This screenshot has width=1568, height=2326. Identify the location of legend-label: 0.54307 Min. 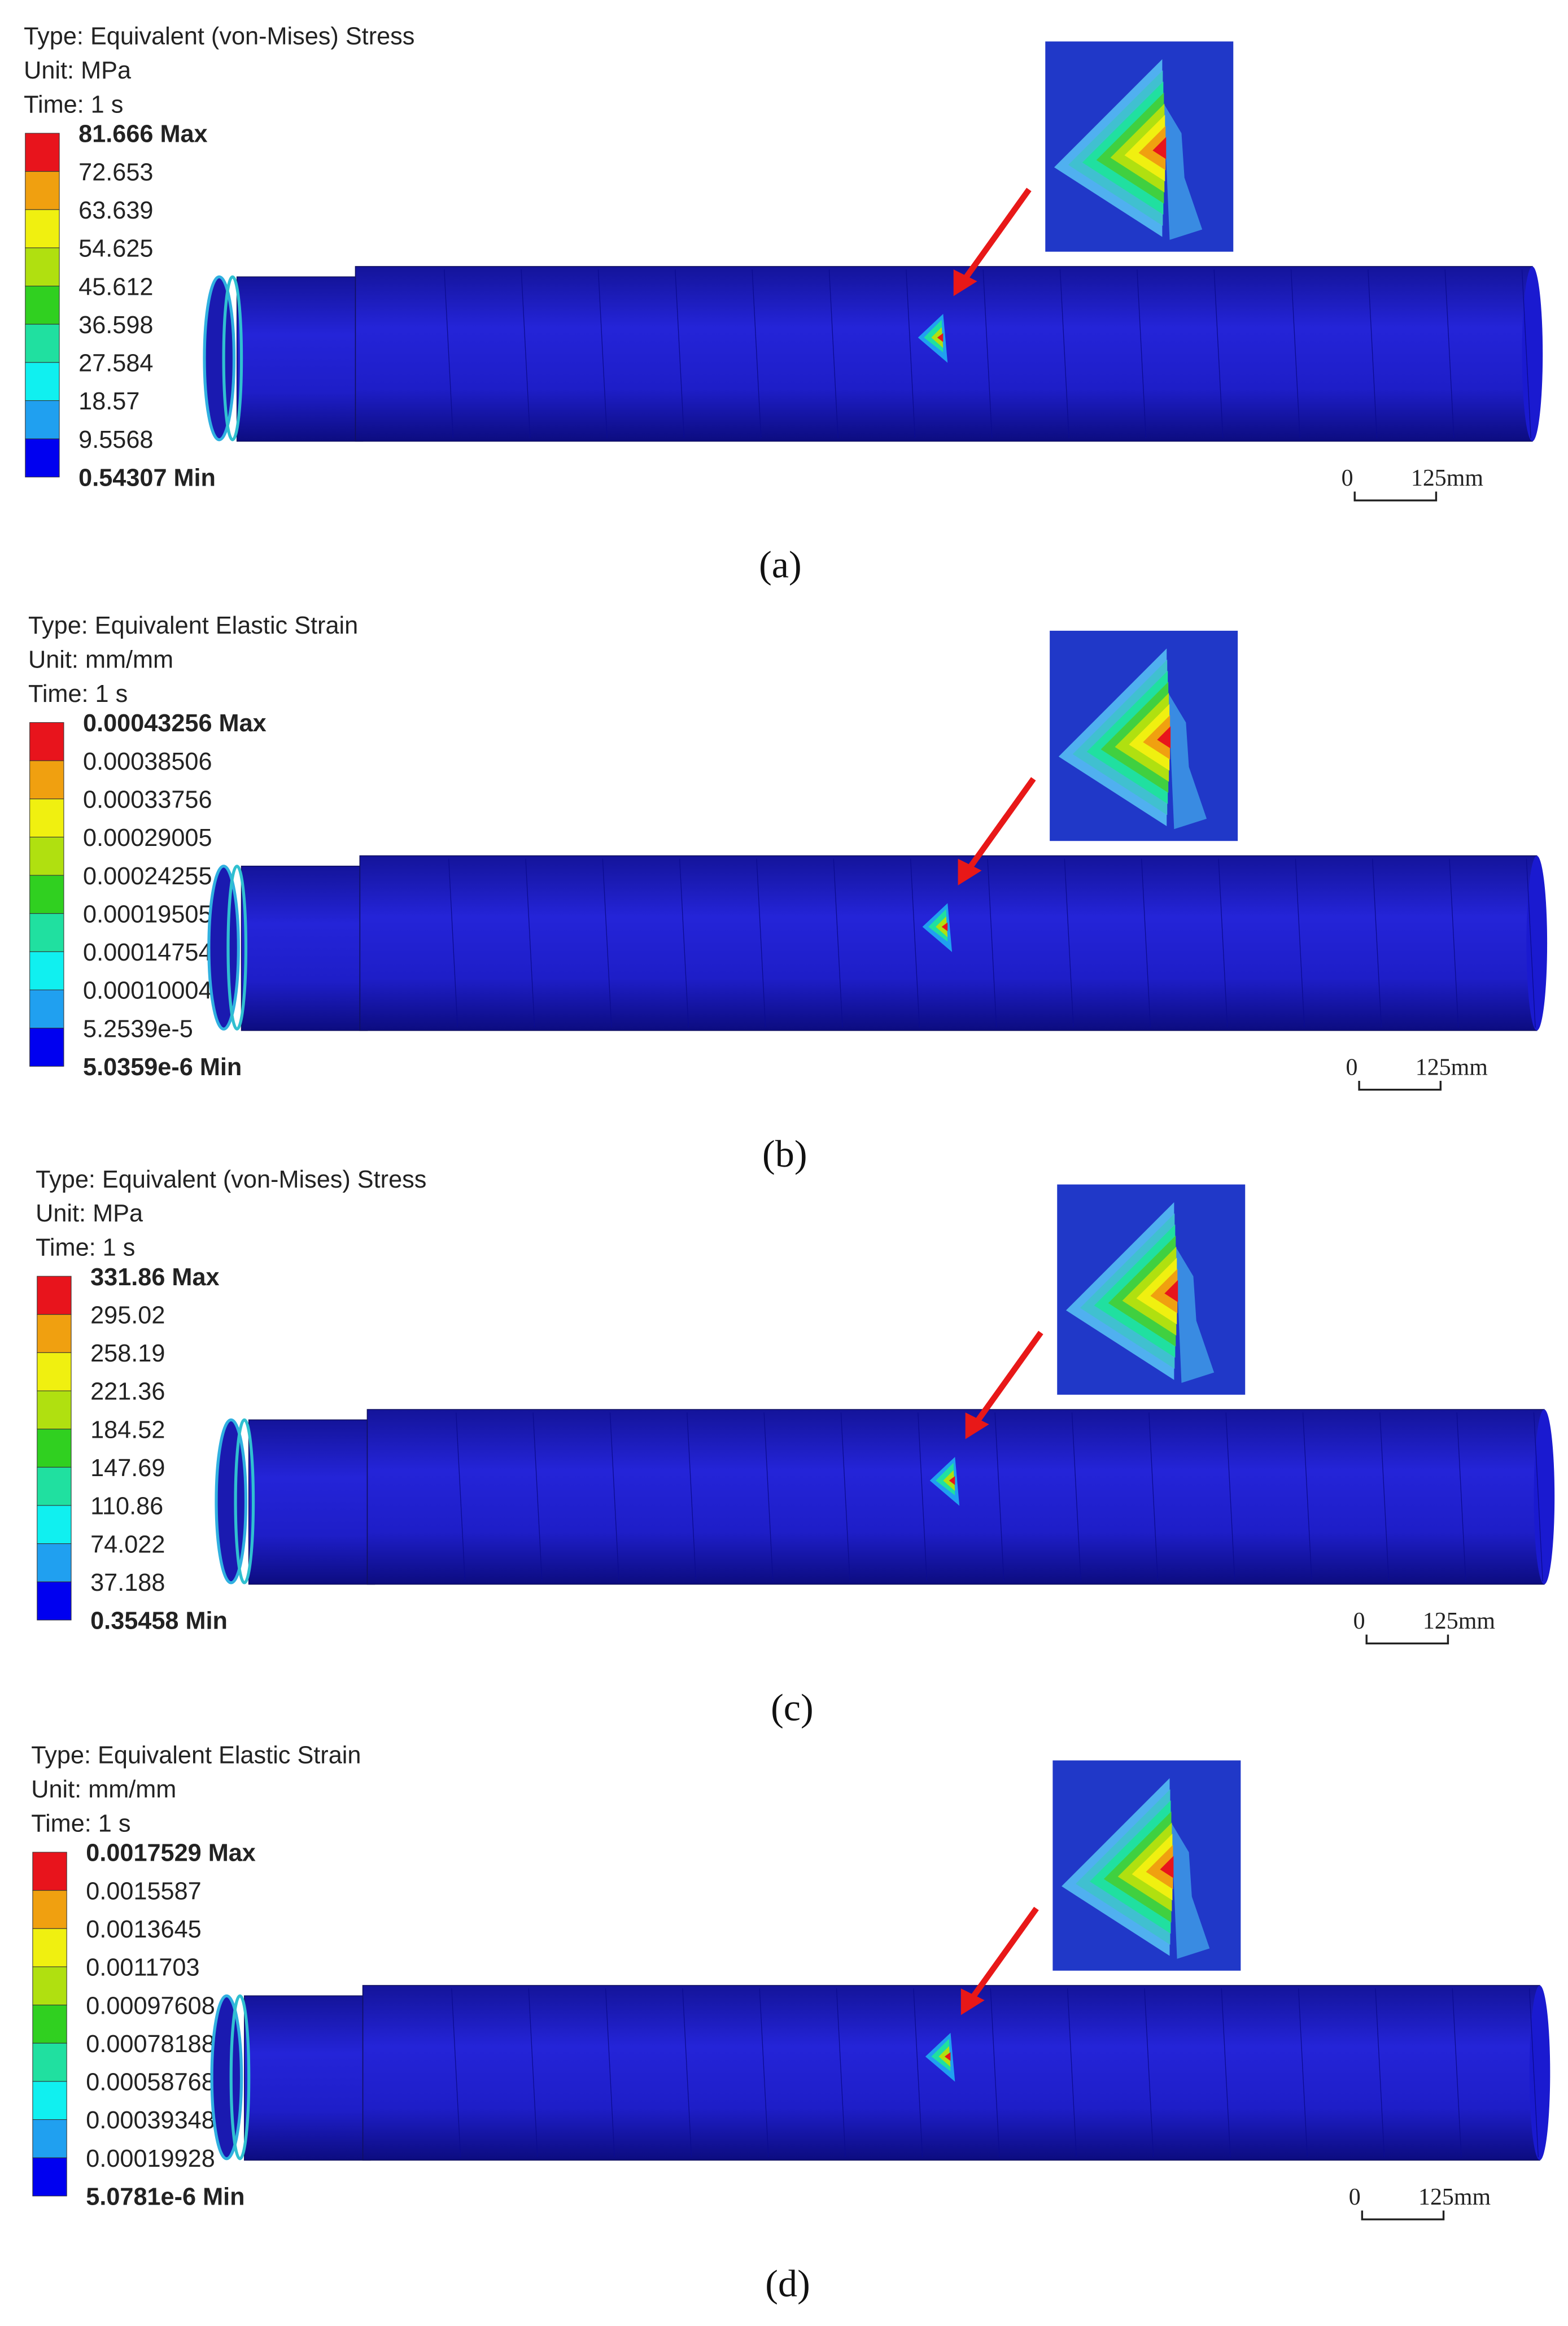
(147, 478).